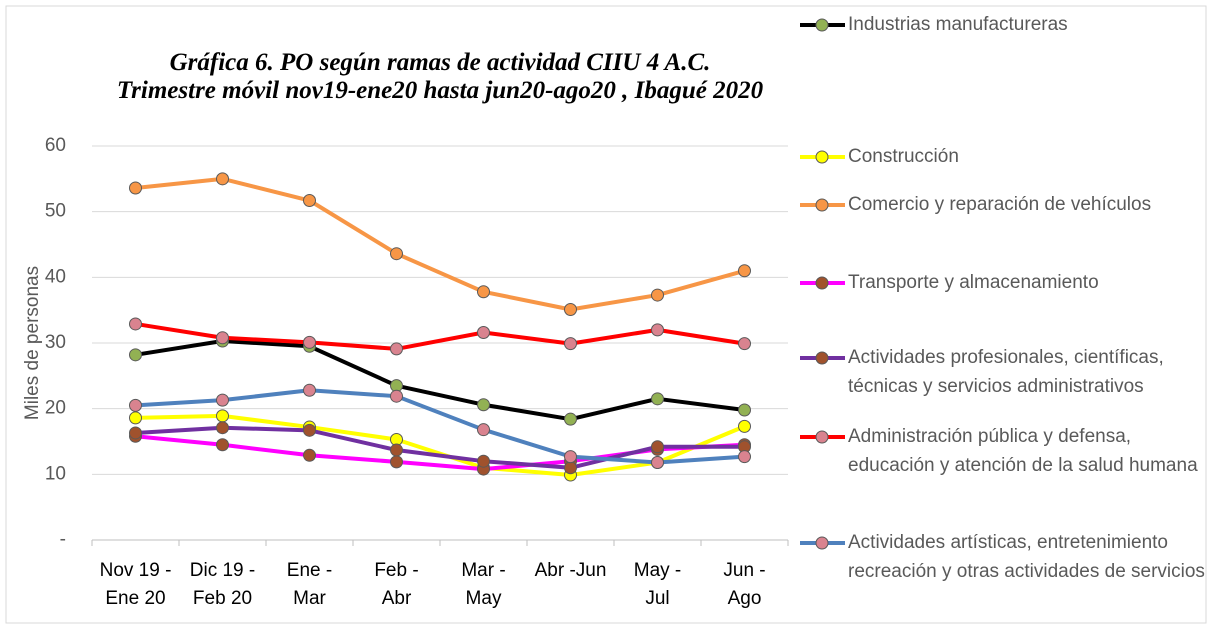 This screenshot has width=1212, height=629. What do you see at coordinates (396, 584) in the screenshot?
I see `x-tick-label: Feb - Abr` at bounding box center [396, 584].